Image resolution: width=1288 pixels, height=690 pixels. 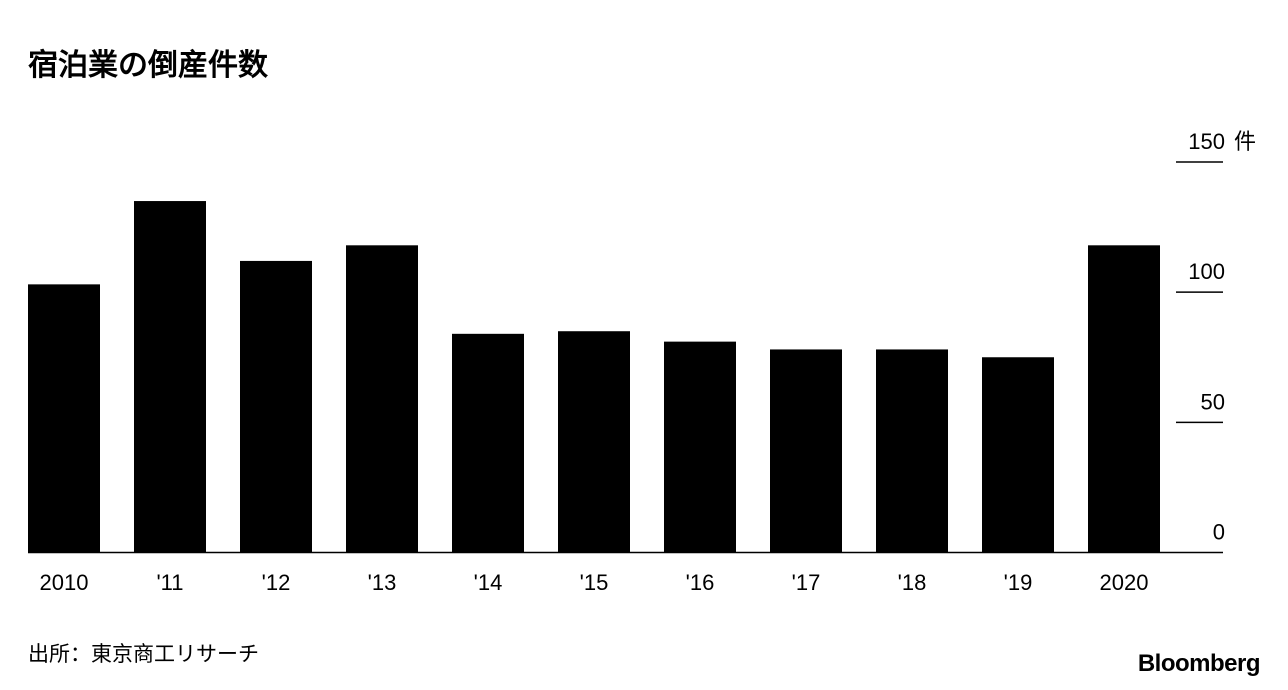 What do you see at coordinates (1213, 401) in the screenshot?
I see `y-tick-label: 50` at bounding box center [1213, 401].